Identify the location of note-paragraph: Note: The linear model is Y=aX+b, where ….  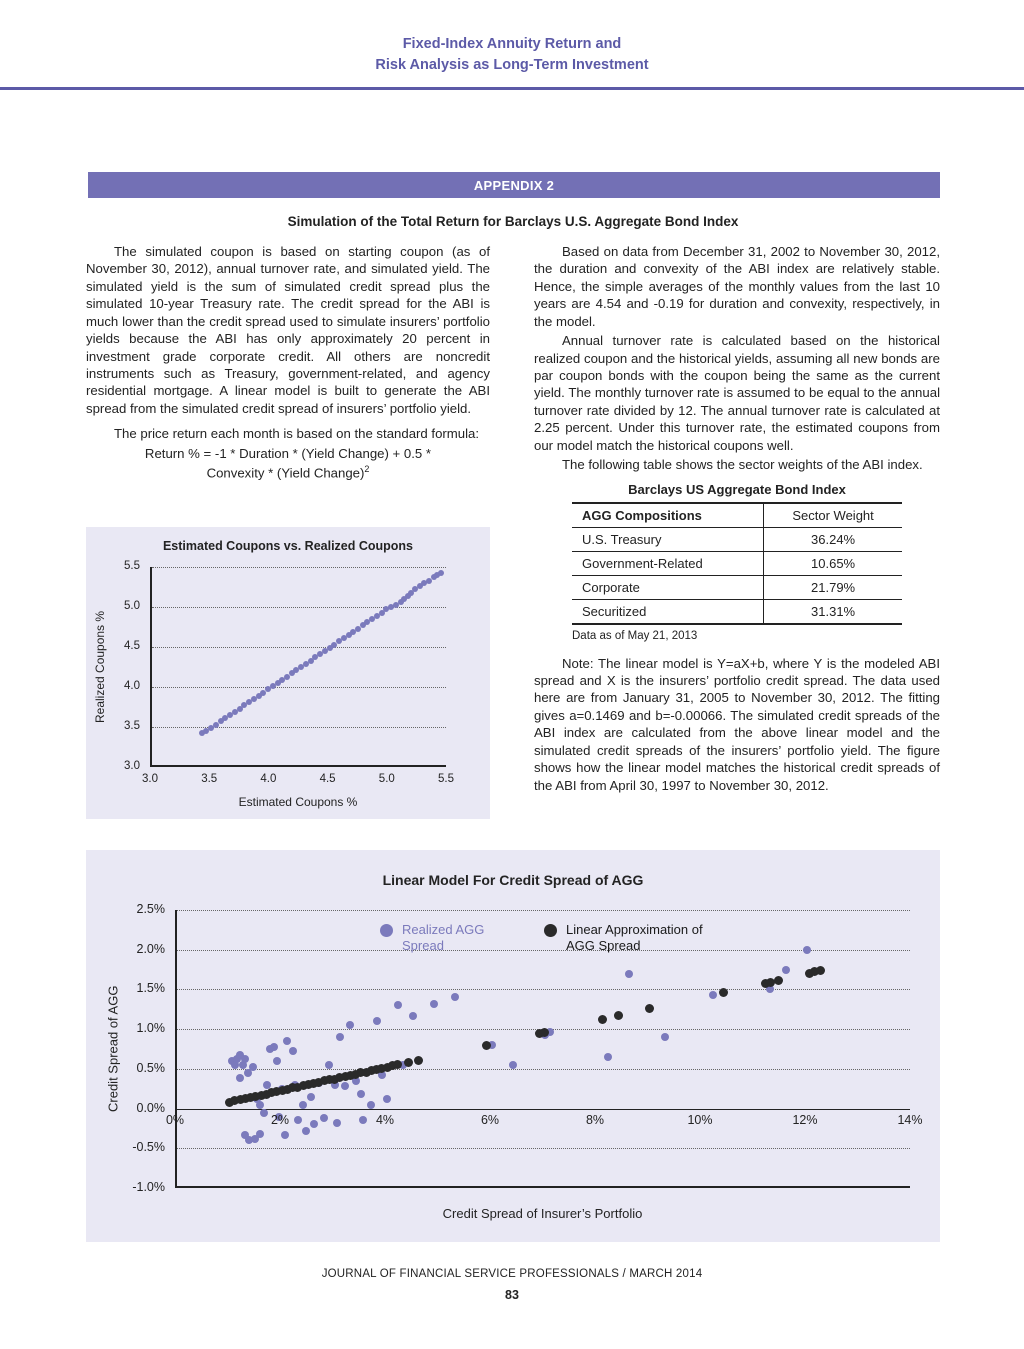
(737, 724).